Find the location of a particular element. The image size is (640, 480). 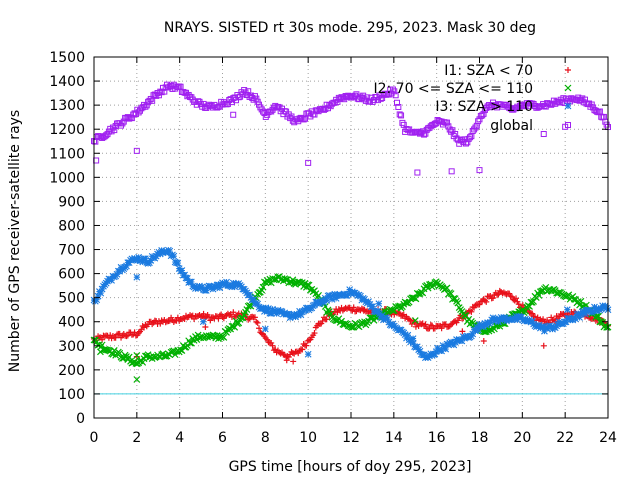

y-tick-label: 1400 is located at coordinates (67, 82).